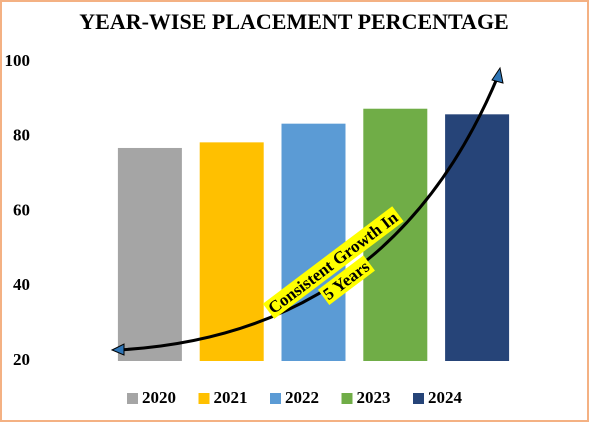 Image resolution: width=589 pixels, height=422 pixels. I want to click on chart-title: YEAR-WISE PLACEMENT PERCENTAGE, so click(293, 21).